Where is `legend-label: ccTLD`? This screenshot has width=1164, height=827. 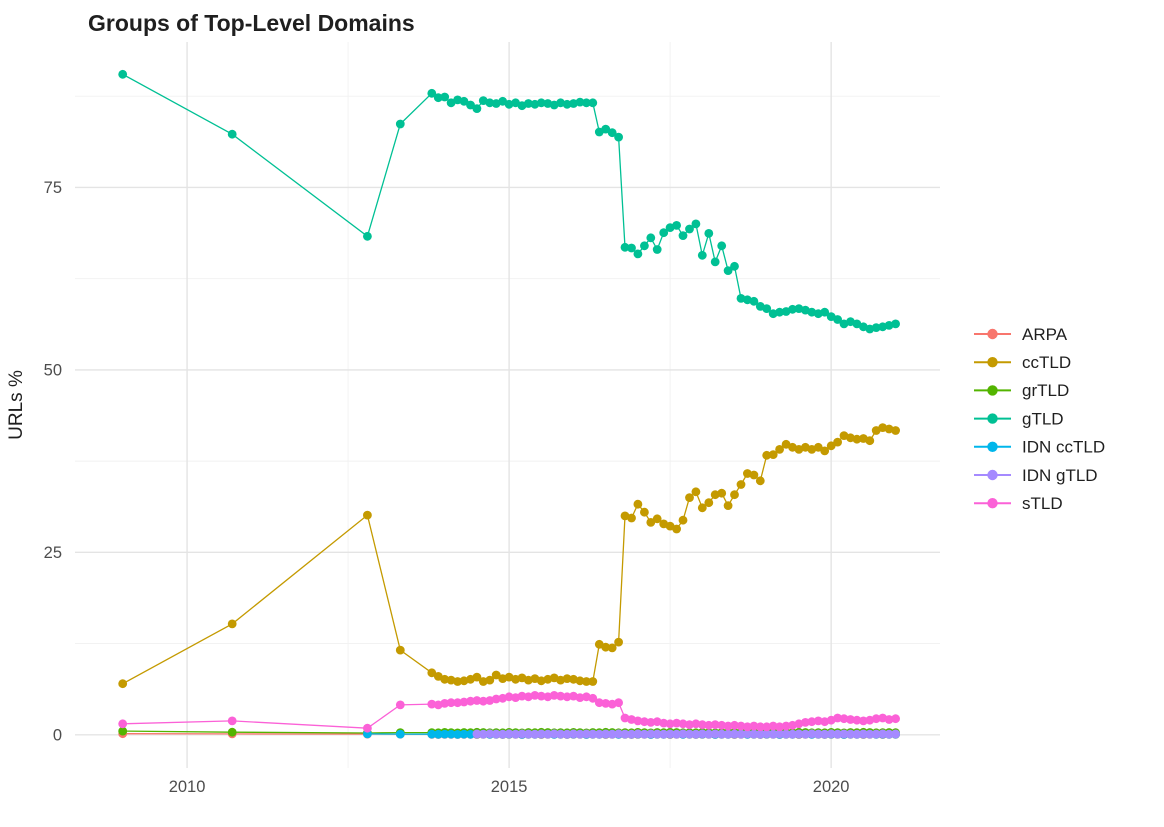 legend-label: ccTLD is located at coordinates (1046, 362).